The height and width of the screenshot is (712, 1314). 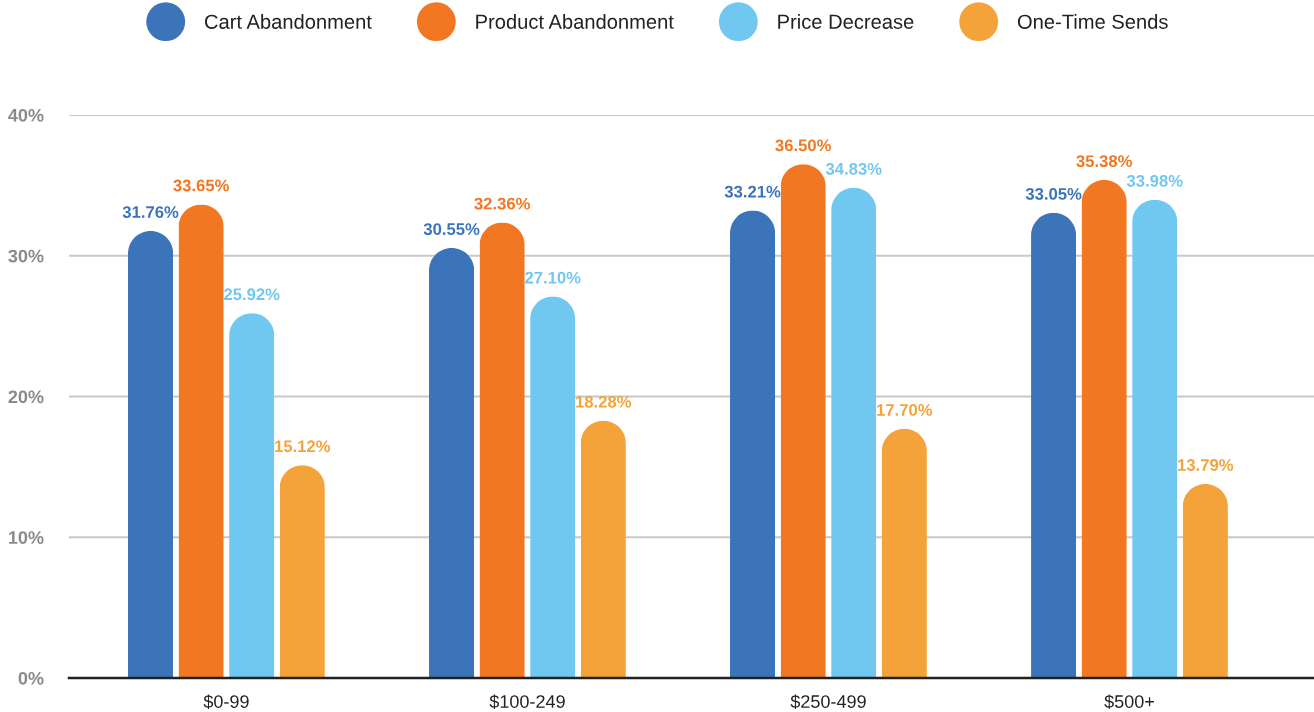 What do you see at coordinates (527, 701) in the screenshot?
I see `x-tick-label: $100-249` at bounding box center [527, 701].